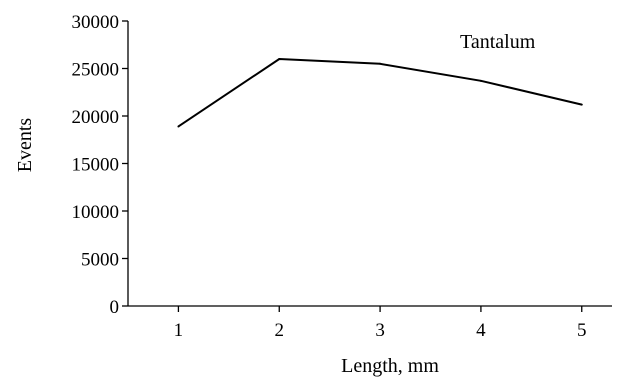 Image resolution: width=641 pixels, height=382 pixels. What do you see at coordinates (380, 330) in the screenshot?
I see `x-tick-label: 3` at bounding box center [380, 330].